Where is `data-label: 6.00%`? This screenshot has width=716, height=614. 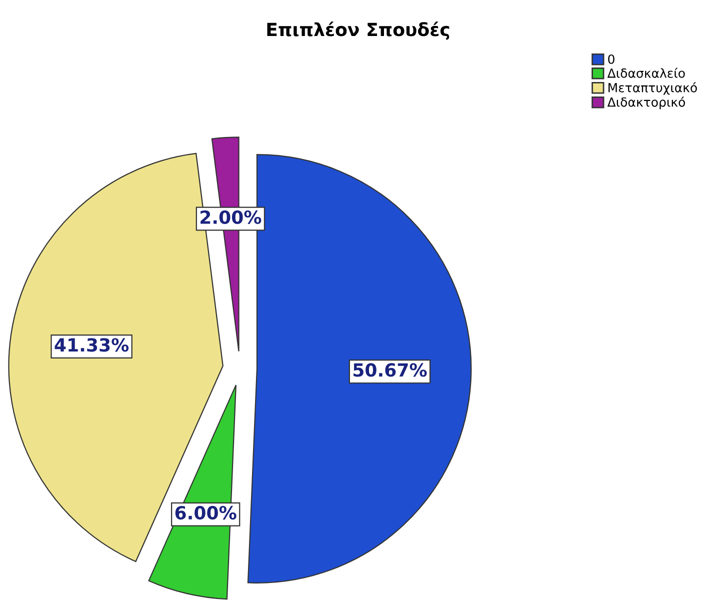 data-label: 6.00% is located at coordinates (205, 513).